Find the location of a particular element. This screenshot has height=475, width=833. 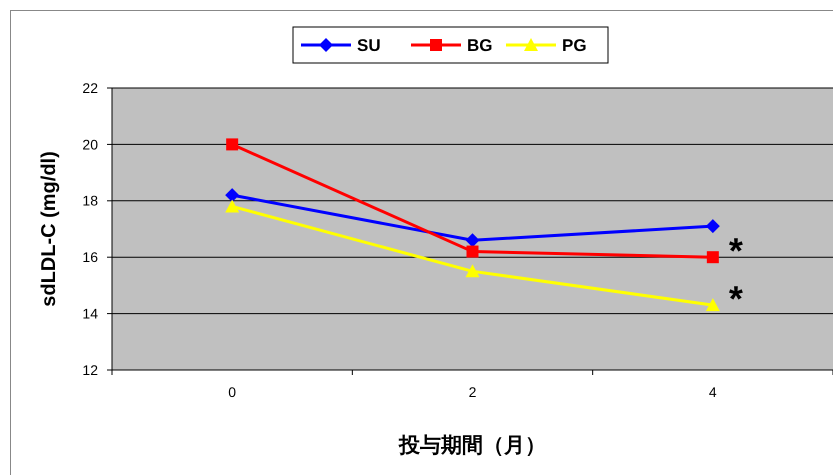

y-tick-label: 12 is located at coordinates (90, 370).